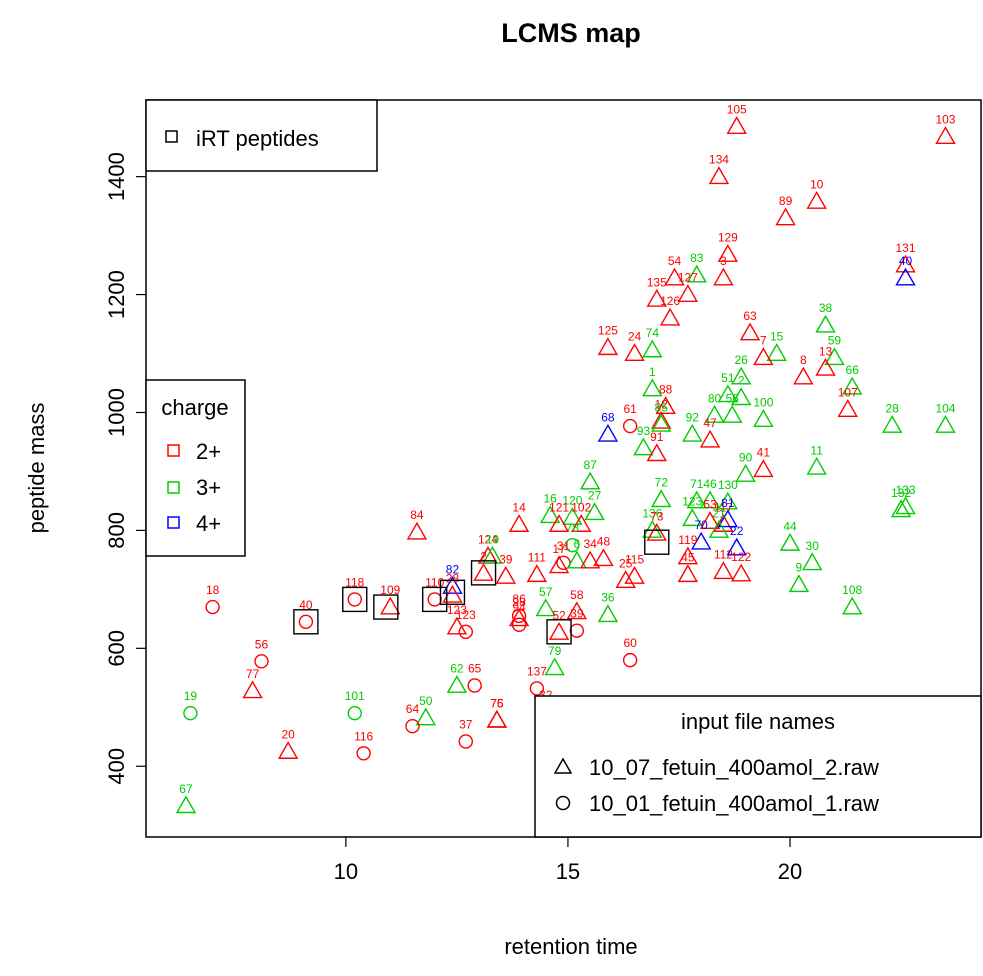 This screenshot has width=983, height=976. Describe the element at coordinates (577, 595) in the screenshot. I see `data-point-label: 58` at that location.